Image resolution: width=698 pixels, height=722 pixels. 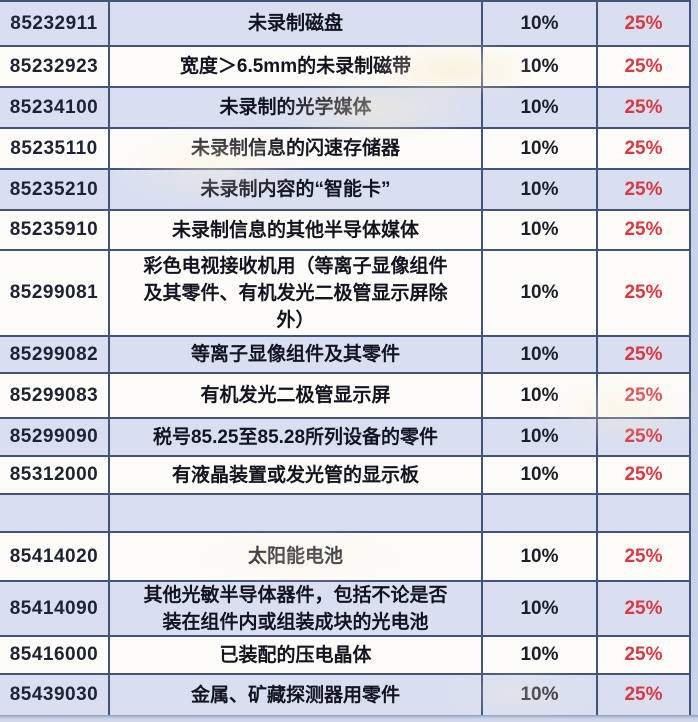 What do you see at coordinates (55, 475) in the screenshot?
I see `hs-code-cell: 85312000` at bounding box center [55, 475].